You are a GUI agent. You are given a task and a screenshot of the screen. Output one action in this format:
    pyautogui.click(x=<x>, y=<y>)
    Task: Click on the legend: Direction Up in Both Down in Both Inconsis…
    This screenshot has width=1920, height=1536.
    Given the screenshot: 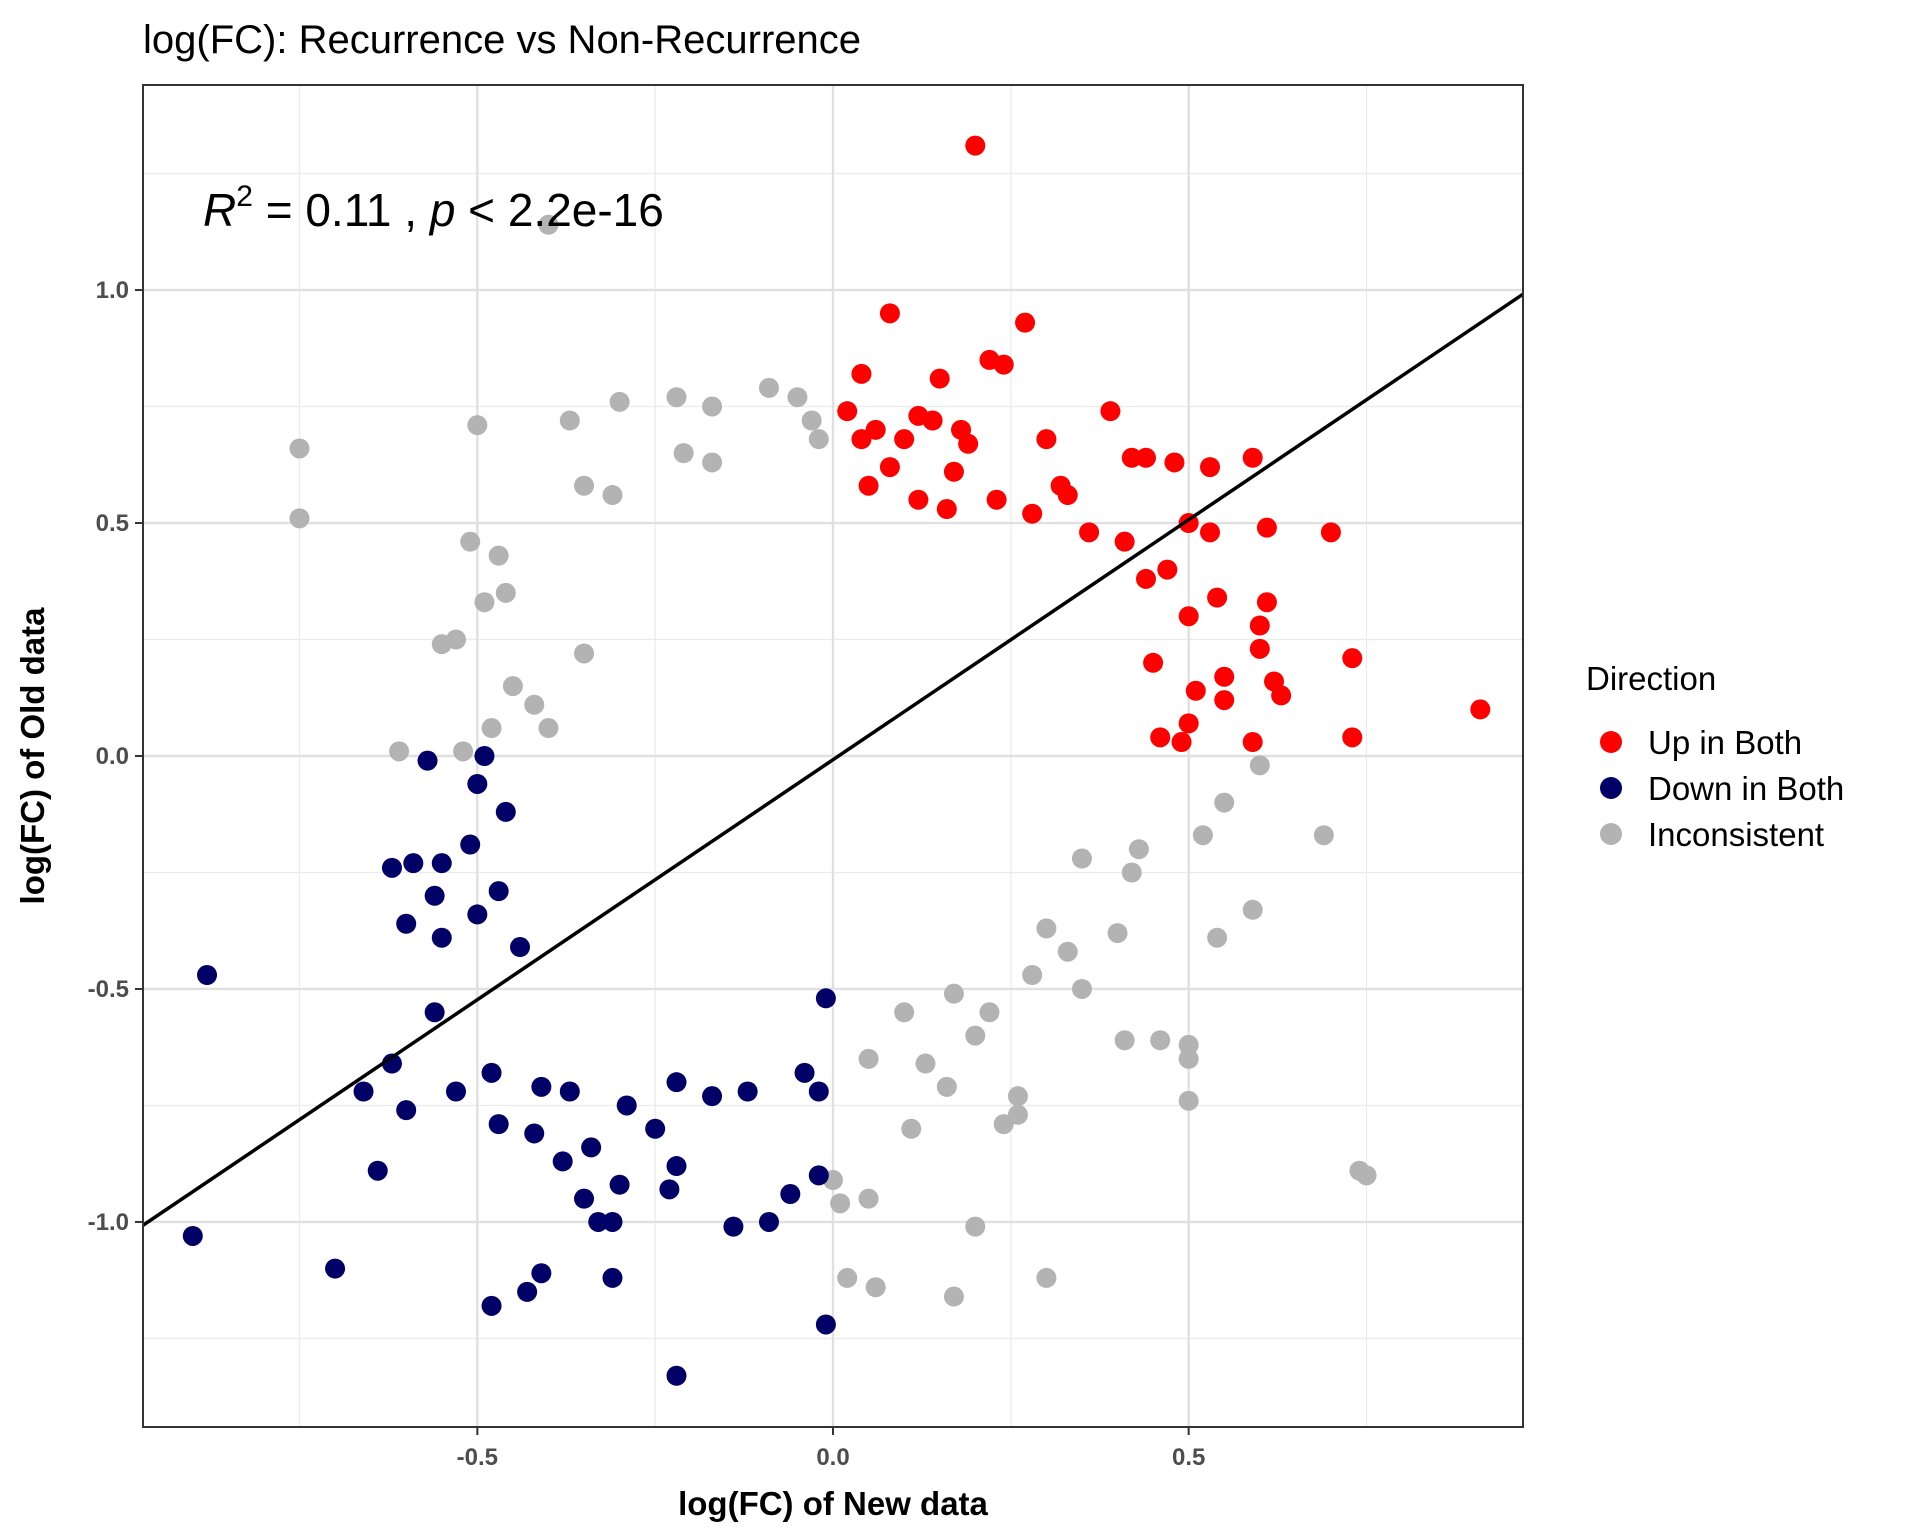 What is the action you would take?
    pyautogui.click(x=1715, y=756)
    